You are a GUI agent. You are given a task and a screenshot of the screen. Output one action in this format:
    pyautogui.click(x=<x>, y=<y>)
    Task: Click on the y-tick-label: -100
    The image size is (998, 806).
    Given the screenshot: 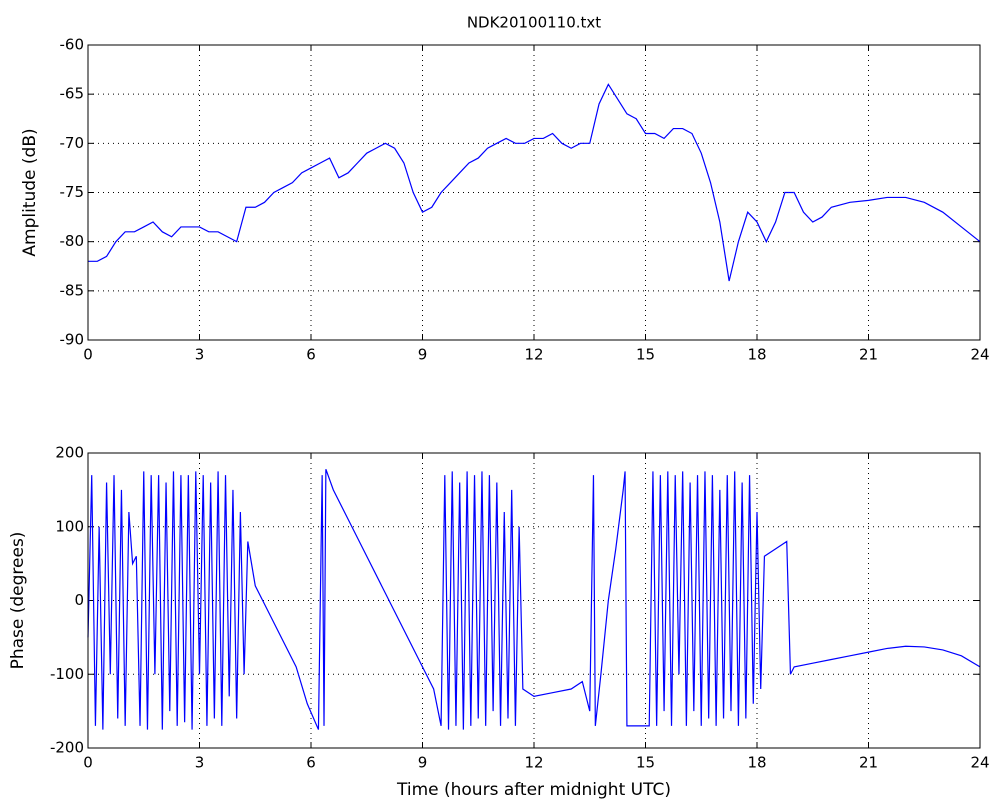 What is the action you would take?
    pyautogui.click(x=67, y=674)
    